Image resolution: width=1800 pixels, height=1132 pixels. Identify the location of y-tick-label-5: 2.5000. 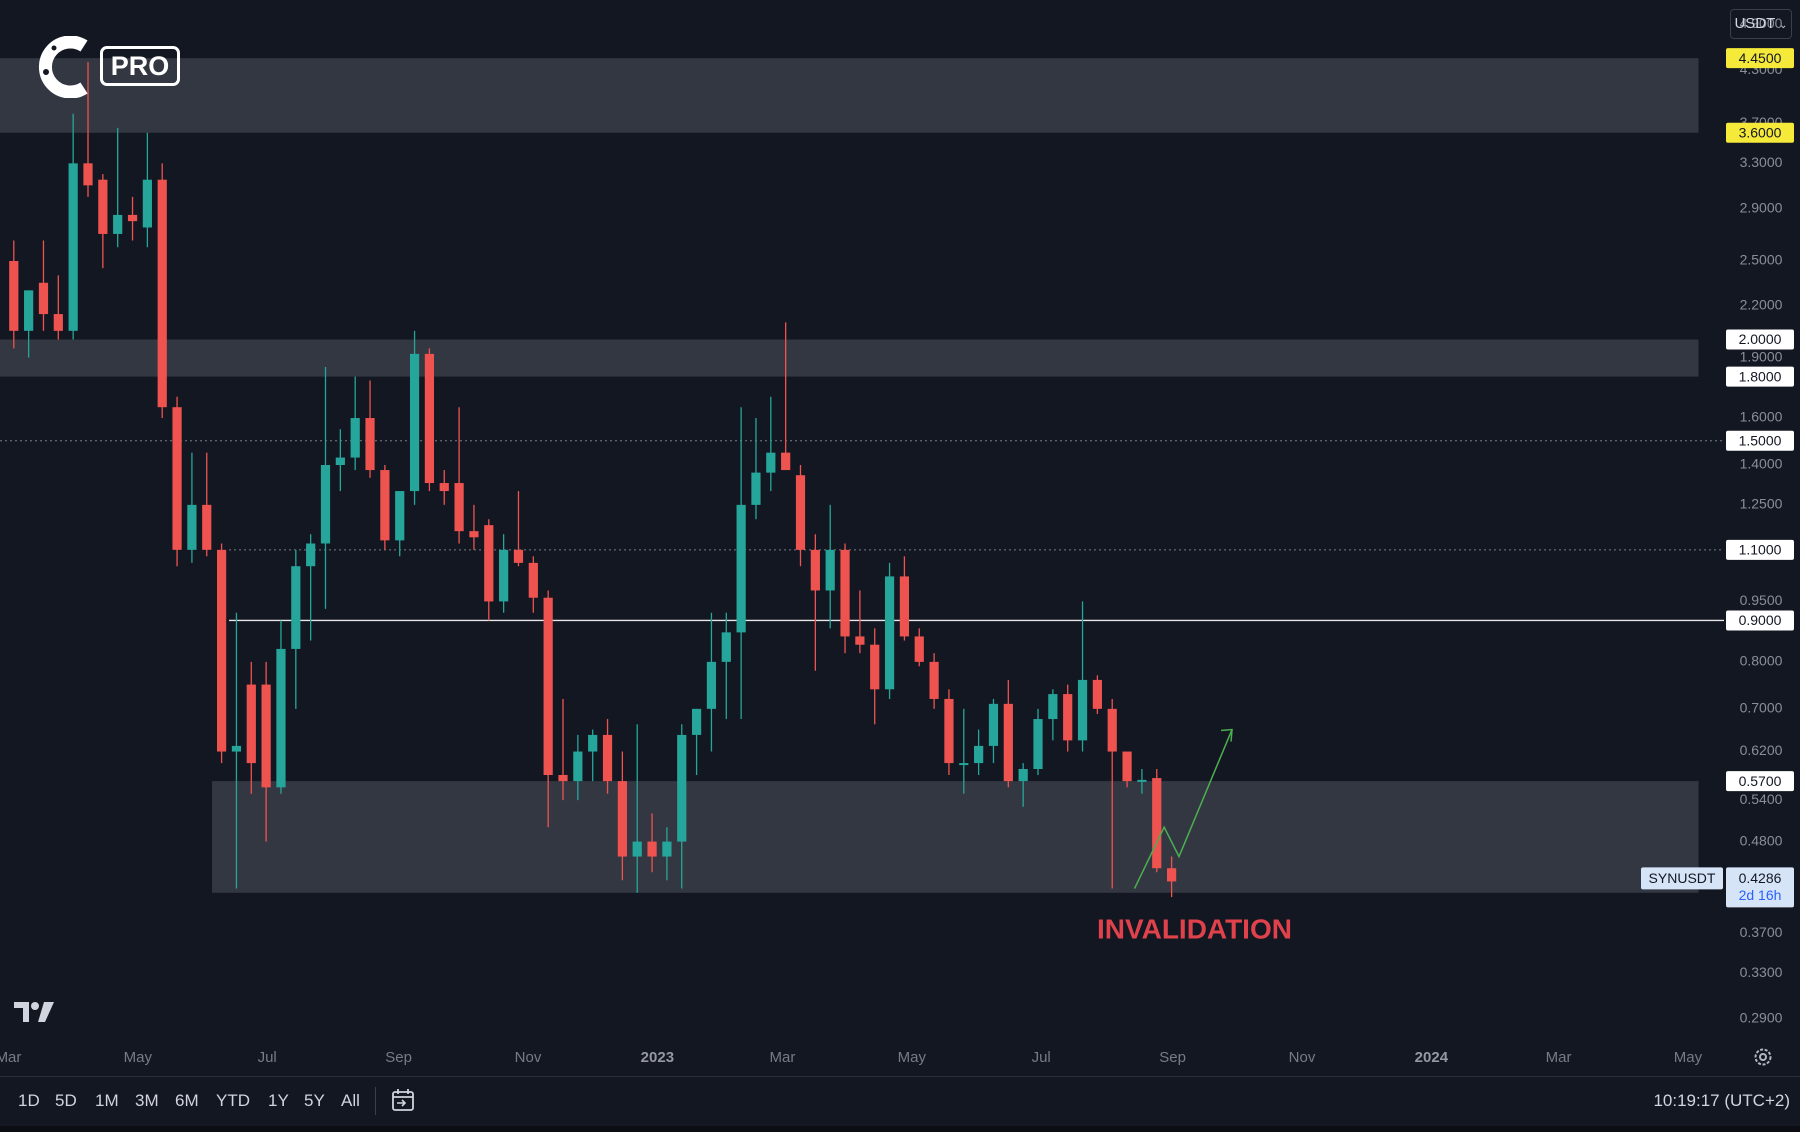
(1761, 260).